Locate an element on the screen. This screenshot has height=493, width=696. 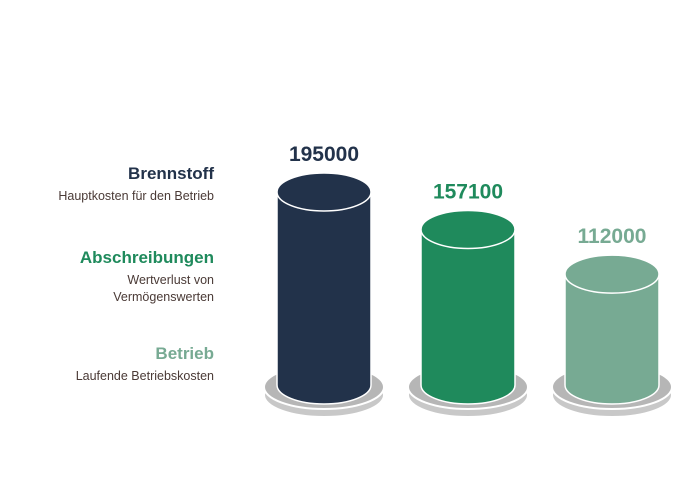
legend-title-brennstoff: Brennstoff is located at coordinates (171, 173).